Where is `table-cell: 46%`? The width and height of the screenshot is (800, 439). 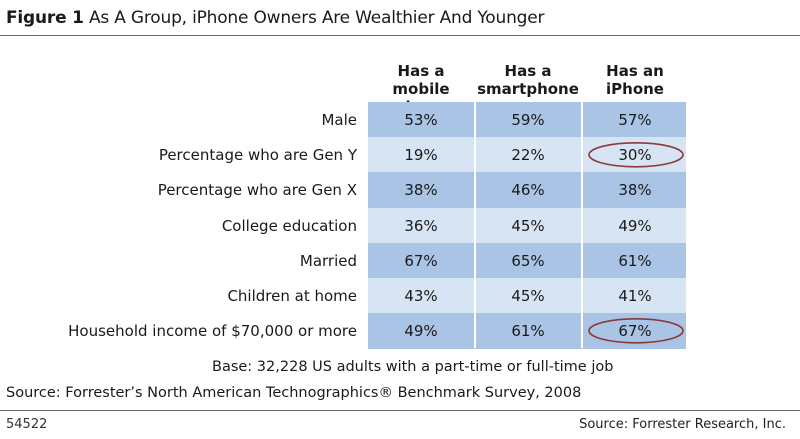
table-cell: 46% is located at coordinates (528, 190).